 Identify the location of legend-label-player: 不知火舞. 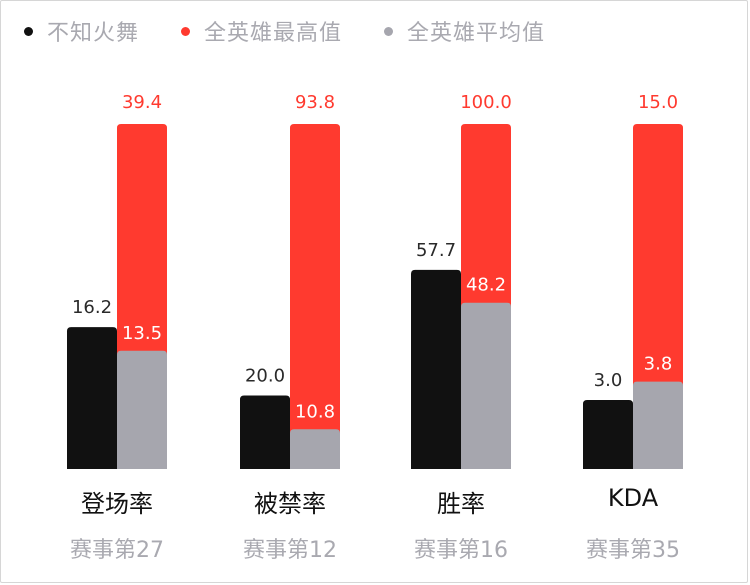
(93, 33).